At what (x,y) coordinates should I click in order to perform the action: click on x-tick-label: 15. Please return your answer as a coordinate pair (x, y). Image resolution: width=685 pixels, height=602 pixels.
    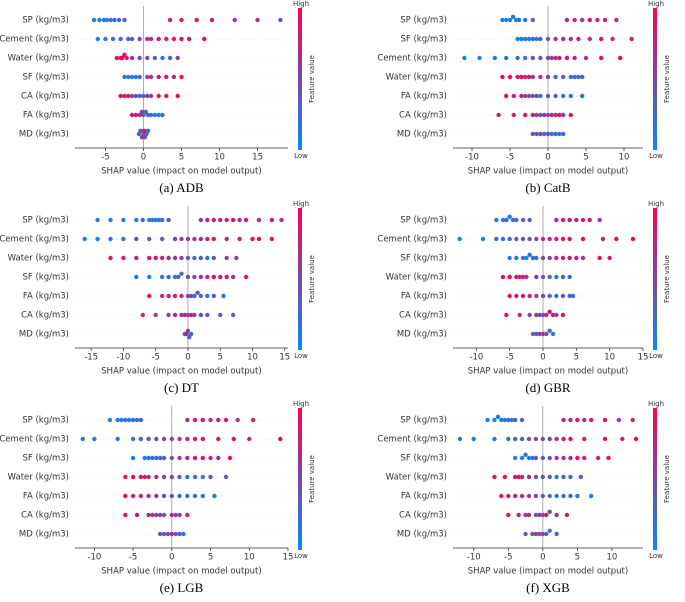
    Looking at the image, I should click on (288, 558).